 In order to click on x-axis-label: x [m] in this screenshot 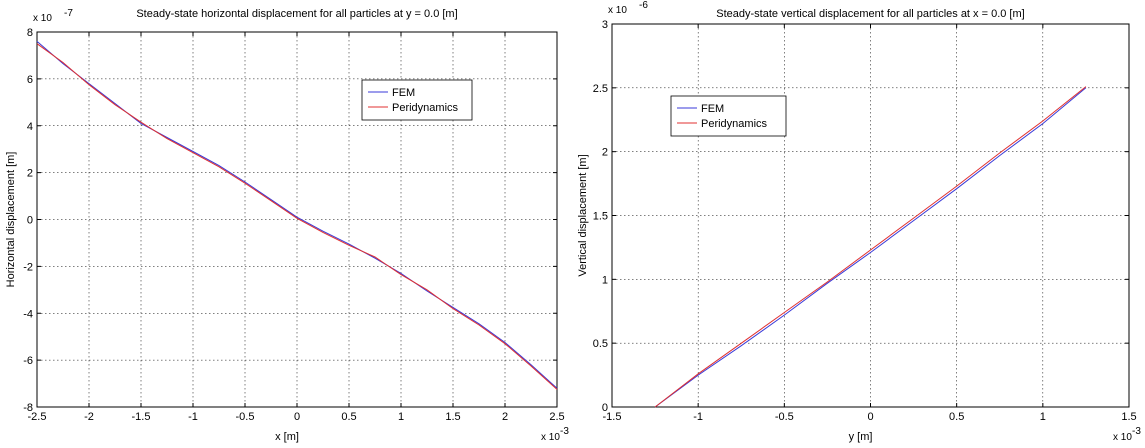, I will do `click(287, 437)`.